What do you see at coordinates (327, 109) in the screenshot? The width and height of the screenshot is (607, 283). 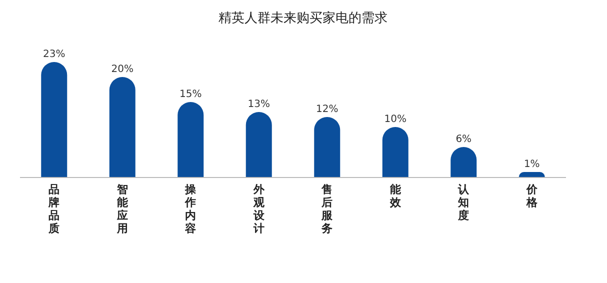 I see `data-label: 12%` at bounding box center [327, 109].